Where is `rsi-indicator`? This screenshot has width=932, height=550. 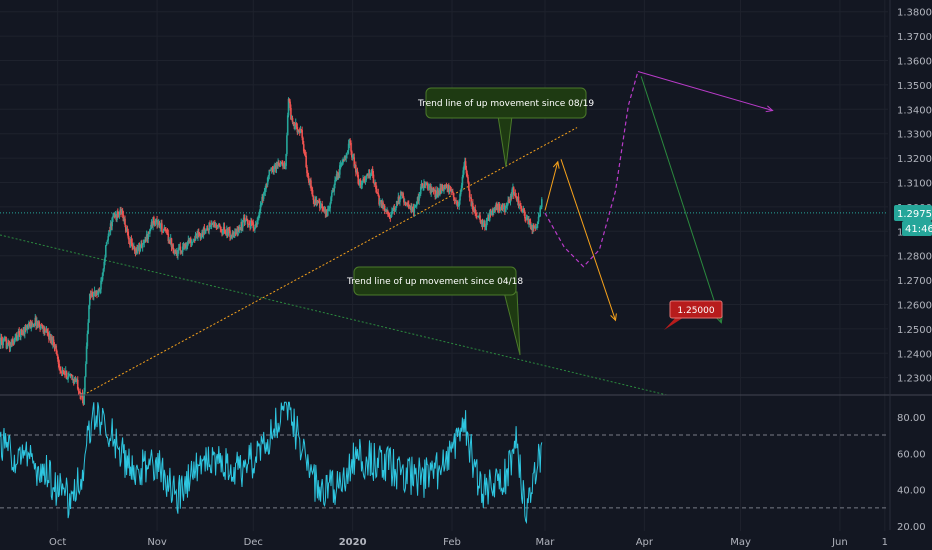
rsi-indicator is located at coordinates (271, 463).